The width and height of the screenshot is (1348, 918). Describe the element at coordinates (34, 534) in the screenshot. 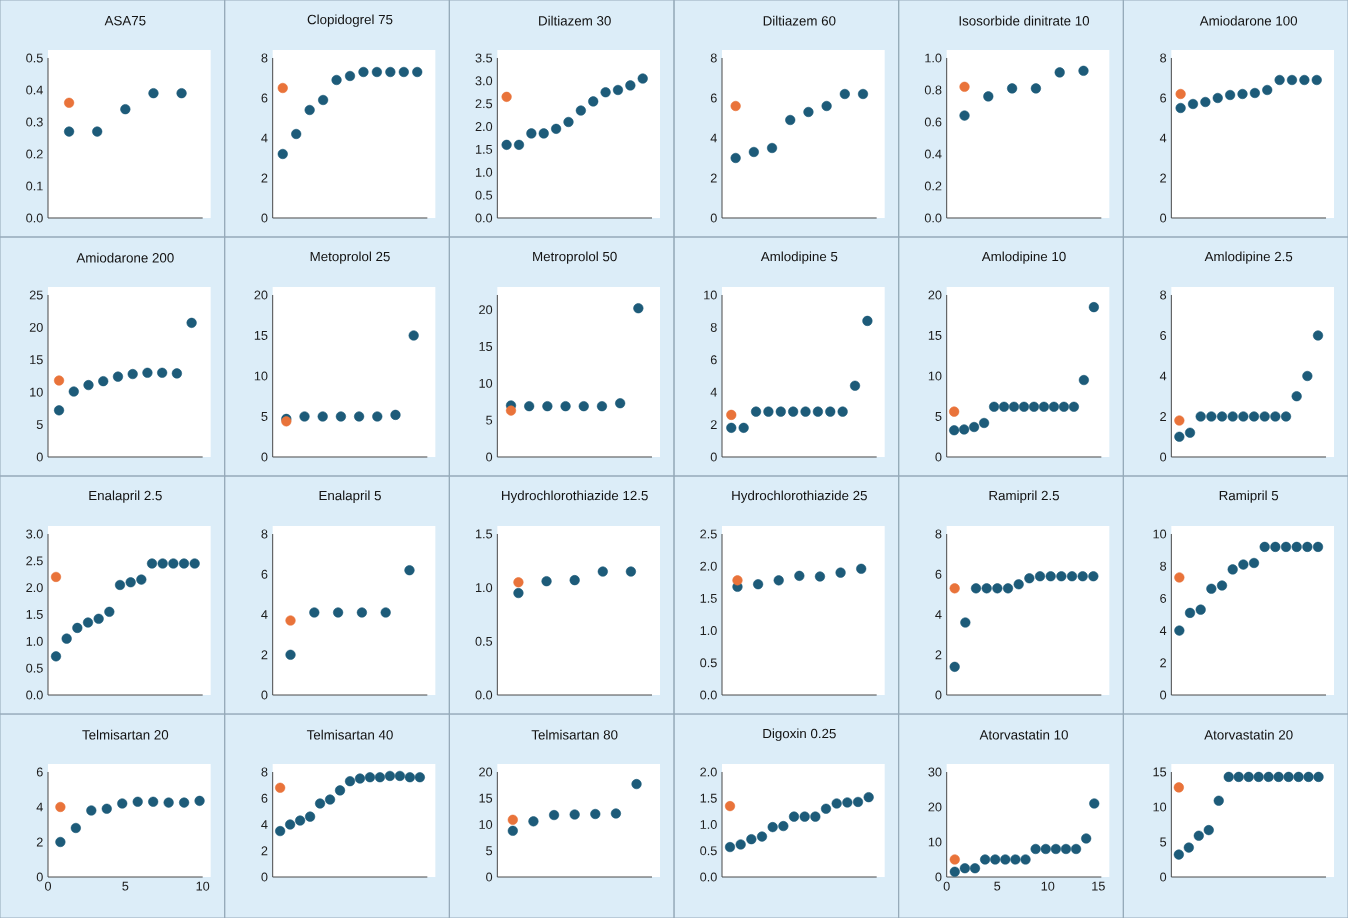

I see `y-tick-label: 3.0` at that location.